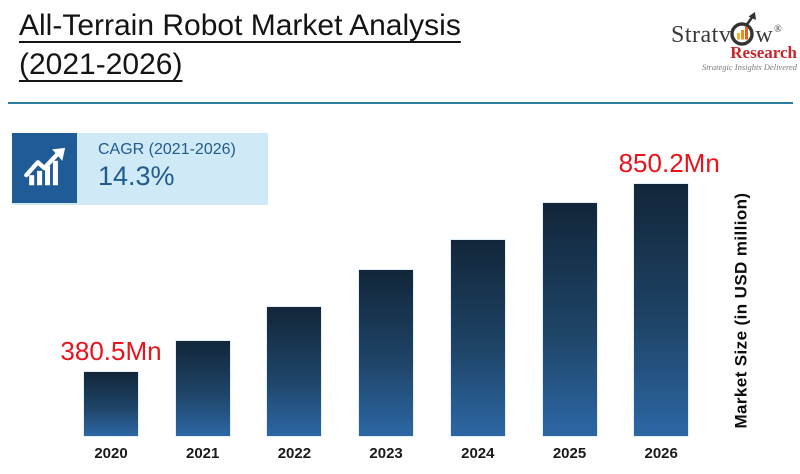 This screenshot has height=474, width=800. Describe the element at coordinates (101, 64) in the screenshot. I see `title-line-2: (2021-2026)` at that location.